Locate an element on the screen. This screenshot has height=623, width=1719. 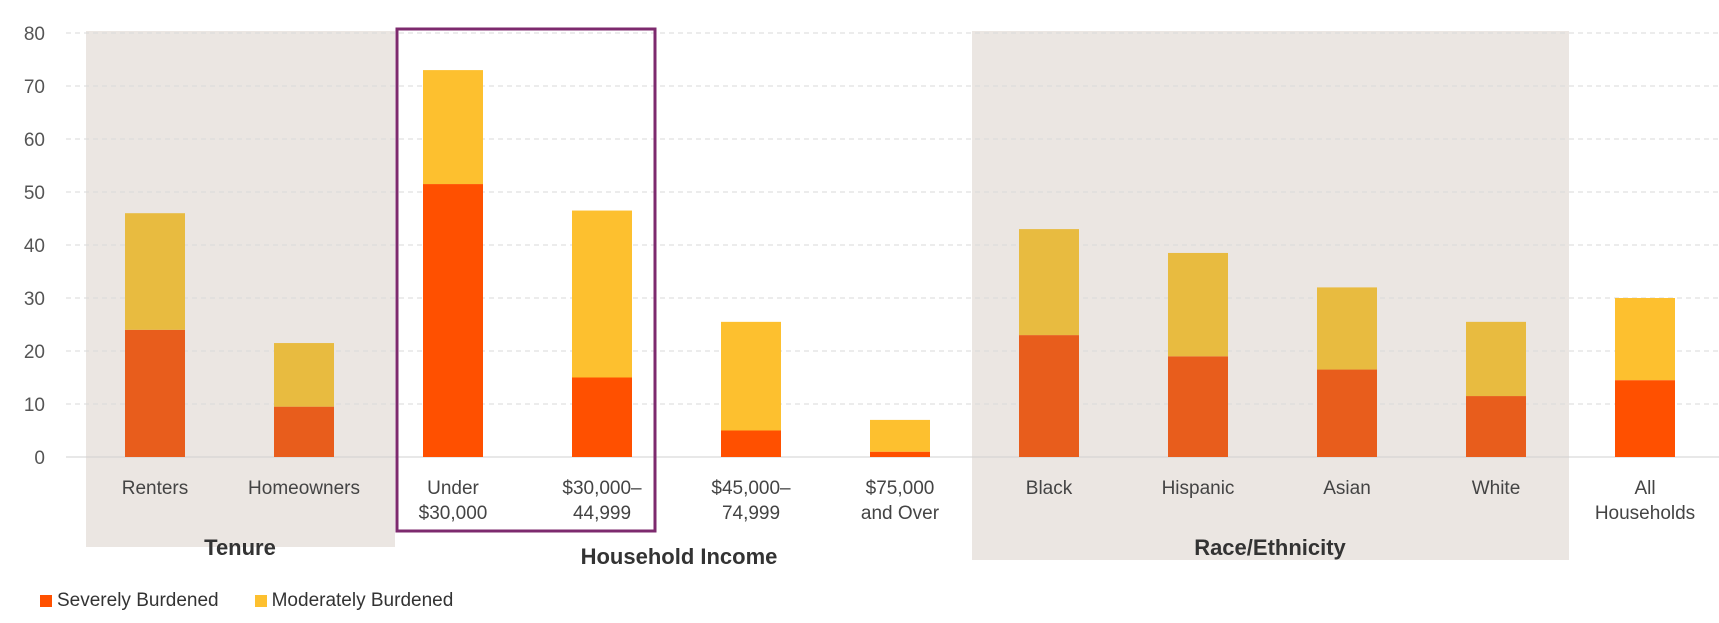
x-tick-label: $30,000– is located at coordinates (602, 488).